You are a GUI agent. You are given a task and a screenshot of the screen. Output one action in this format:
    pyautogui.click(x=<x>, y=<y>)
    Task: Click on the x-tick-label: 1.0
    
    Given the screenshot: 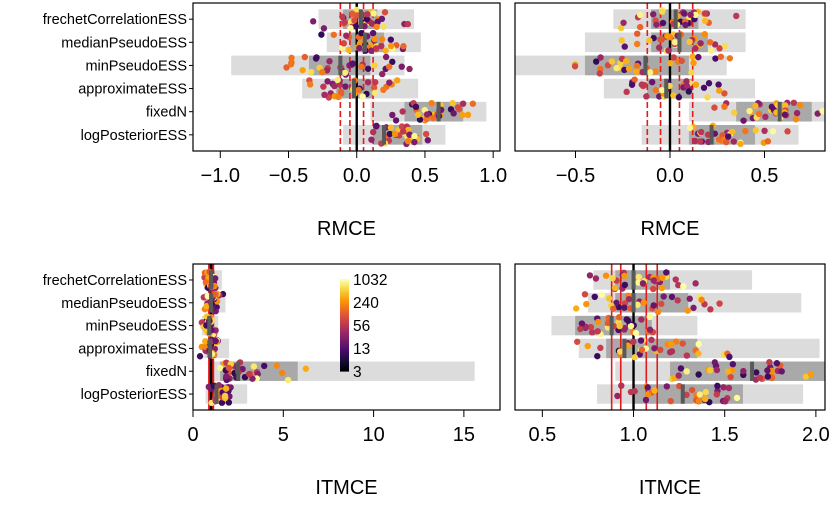 What is the action you would take?
    pyautogui.click(x=493, y=176)
    